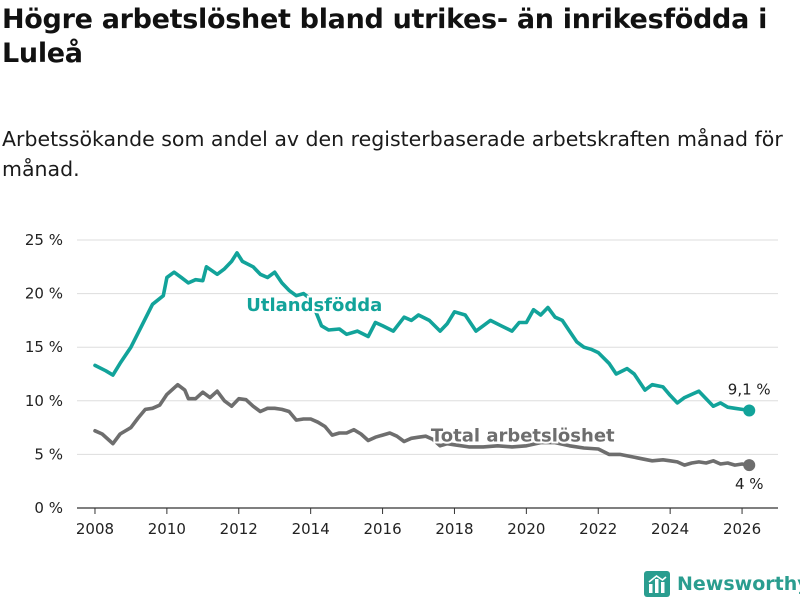 This screenshot has width=800, height=600. What do you see at coordinates (44, 347) in the screenshot?
I see `y-tick-label: 15 %` at bounding box center [44, 347].